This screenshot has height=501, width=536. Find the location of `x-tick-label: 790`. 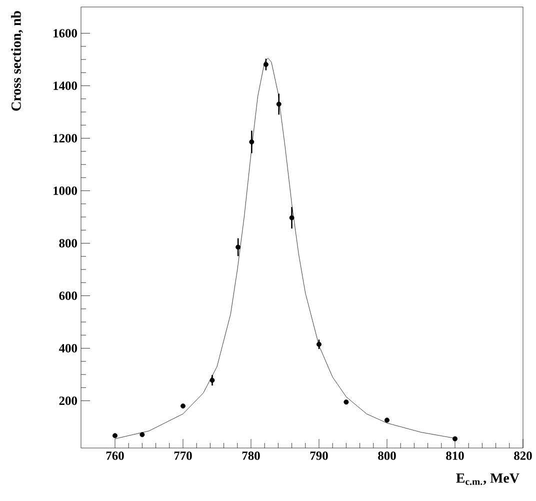

x-tick-label: 790 is located at coordinates (319, 456).